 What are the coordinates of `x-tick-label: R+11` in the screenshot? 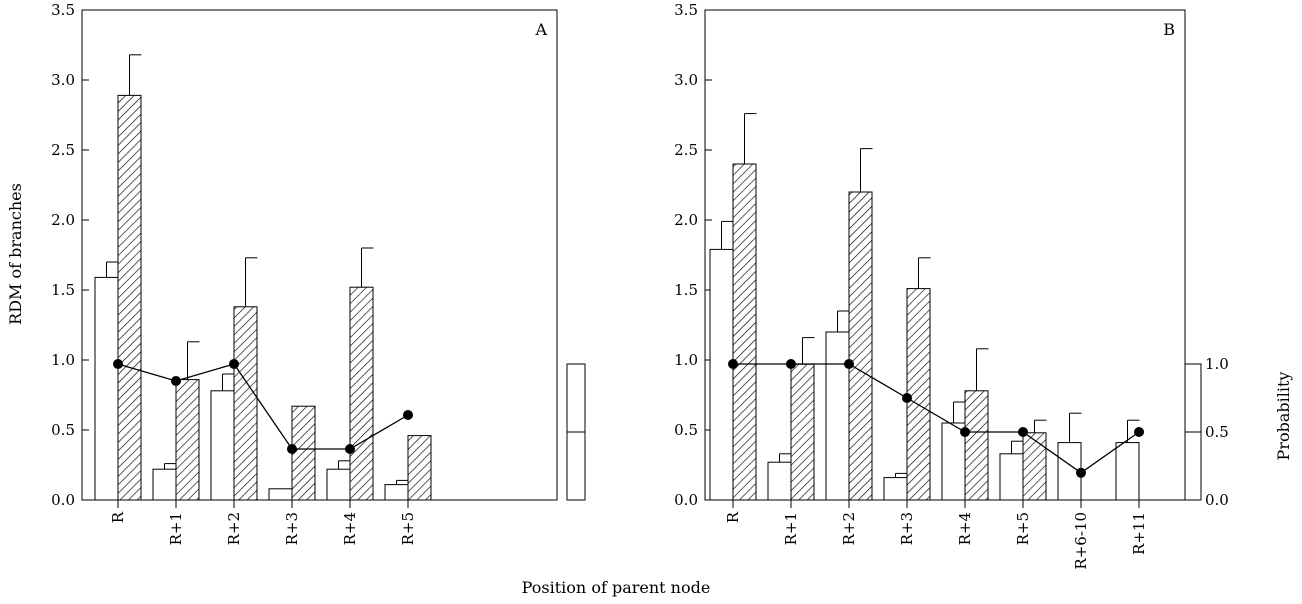 It's located at (1139, 533).